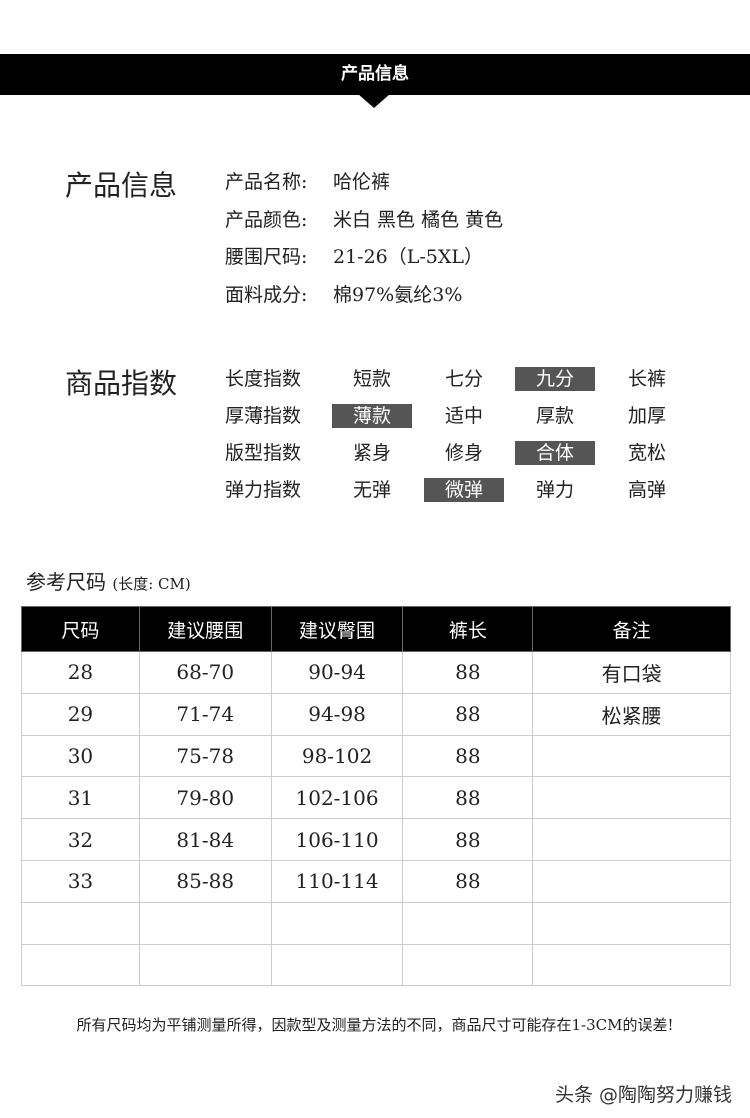 Image resolution: width=750 pixels, height=1118 pixels. I want to click on index-option: 七分, so click(463, 379).